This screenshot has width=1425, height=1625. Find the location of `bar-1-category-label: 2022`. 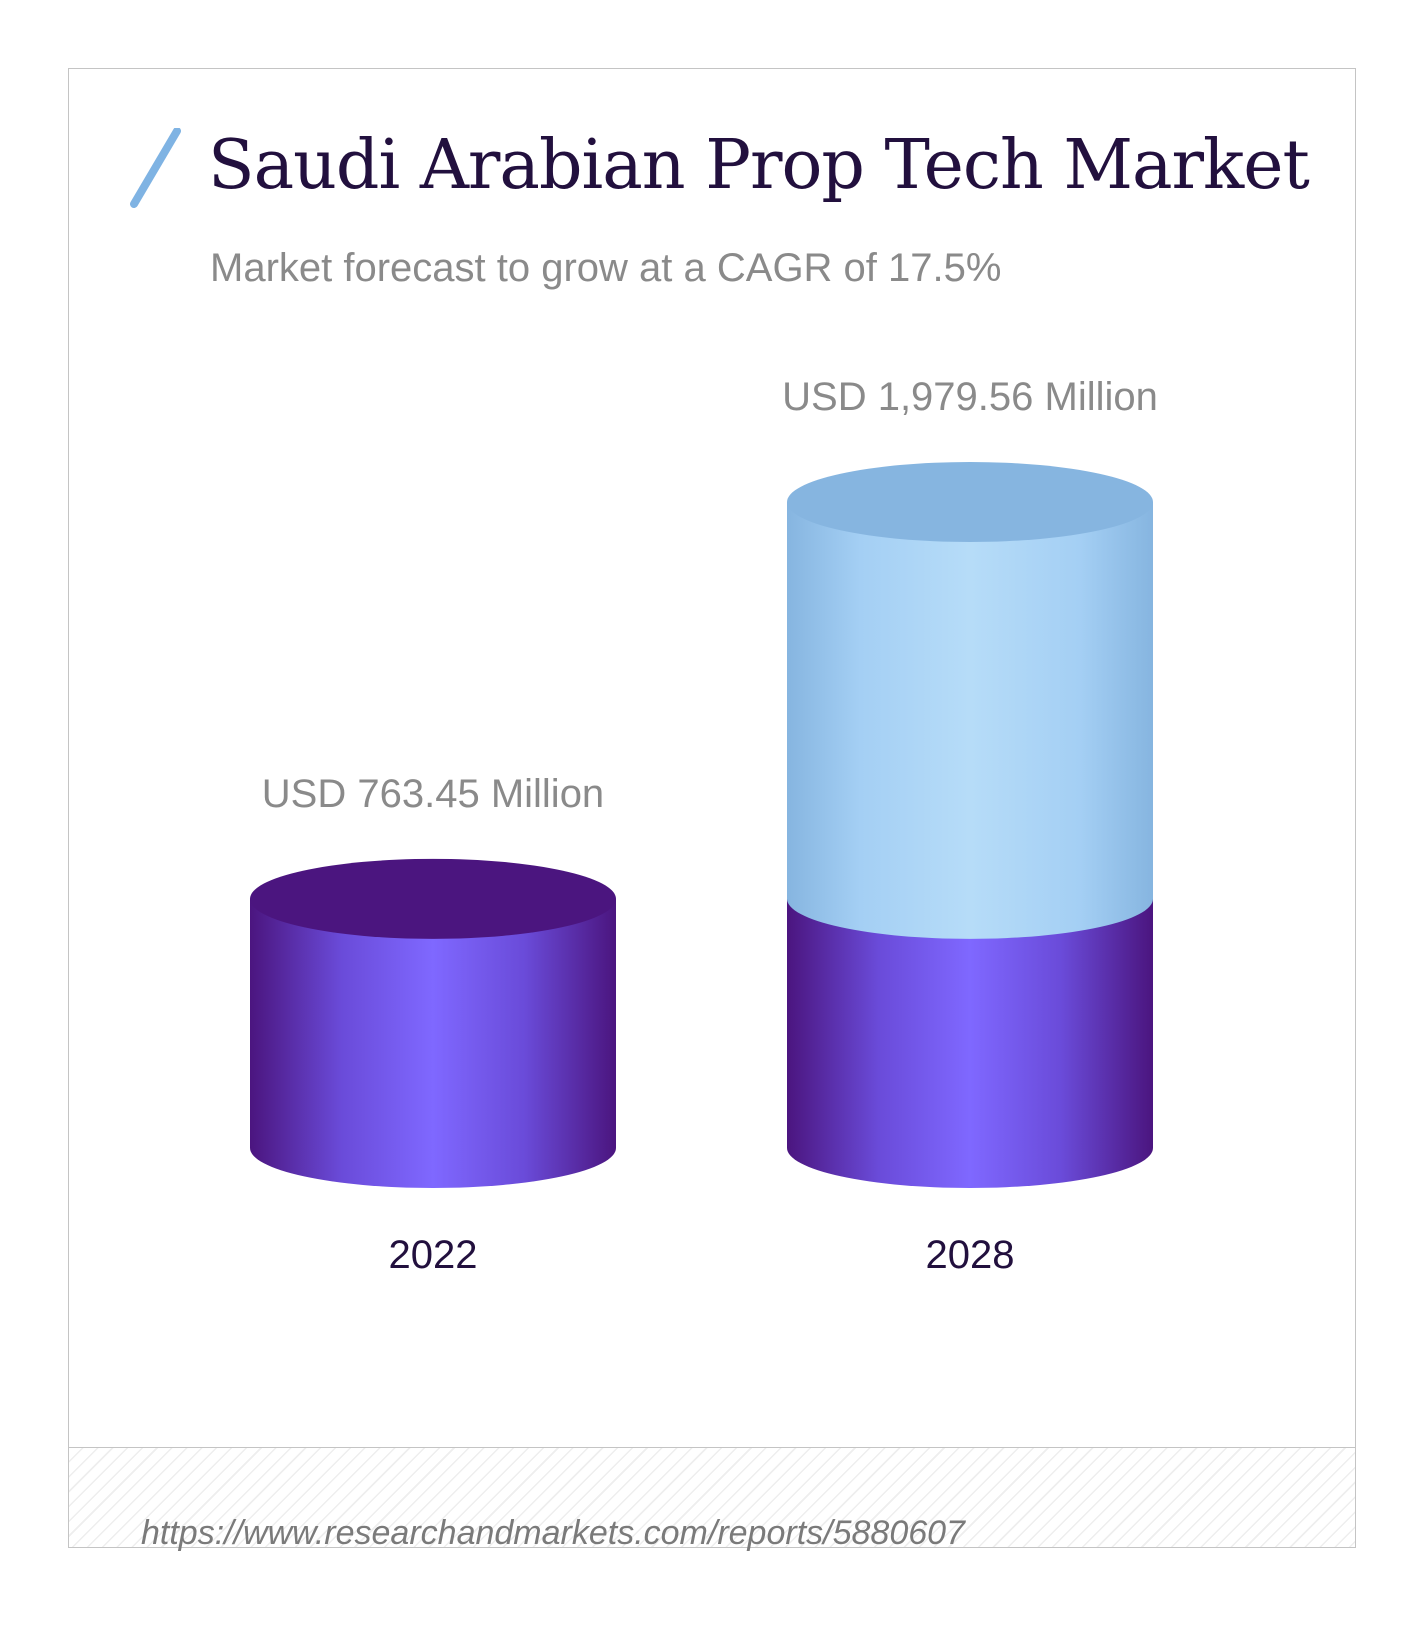

bar-1-category-label: 2022 is located at coordinates (433, 1255).